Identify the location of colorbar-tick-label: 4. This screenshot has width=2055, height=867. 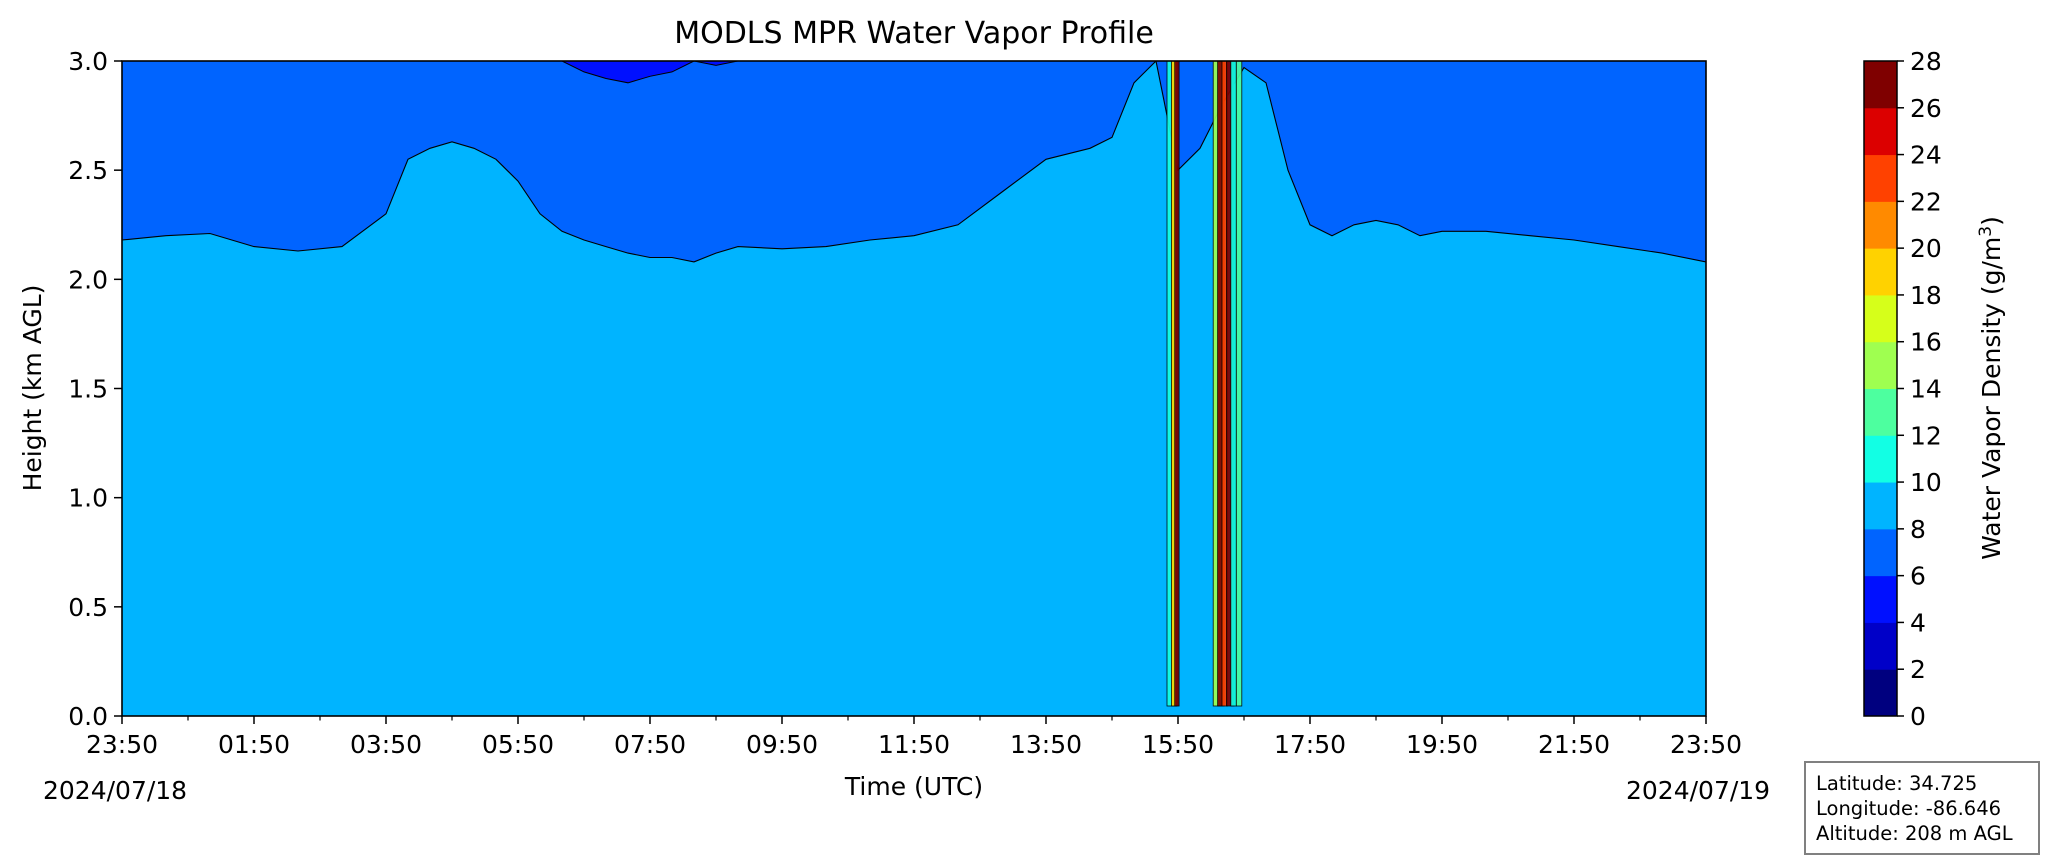
(1918, 622).